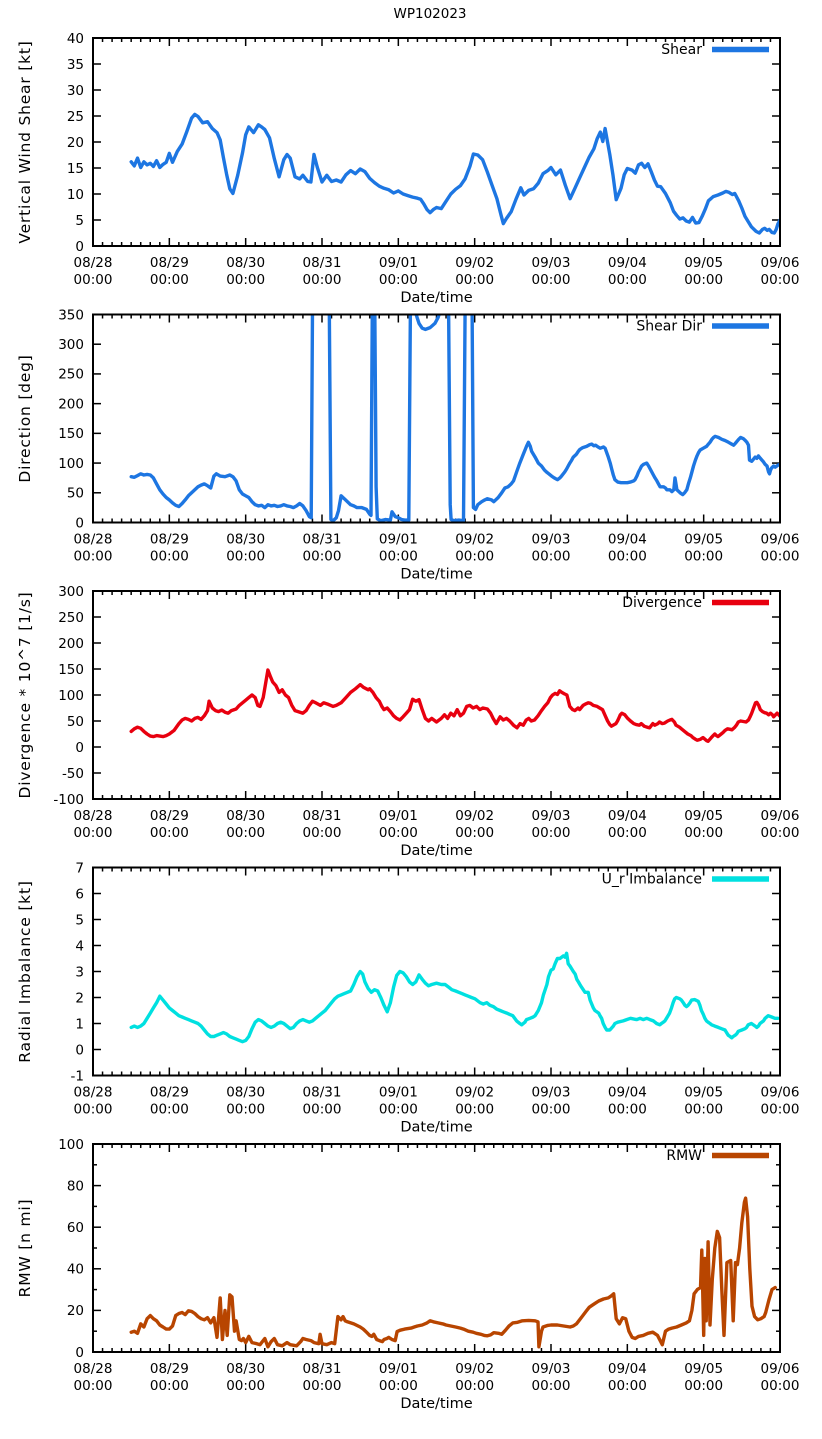  I want to click on tick-label: 3, so click(79, 972).